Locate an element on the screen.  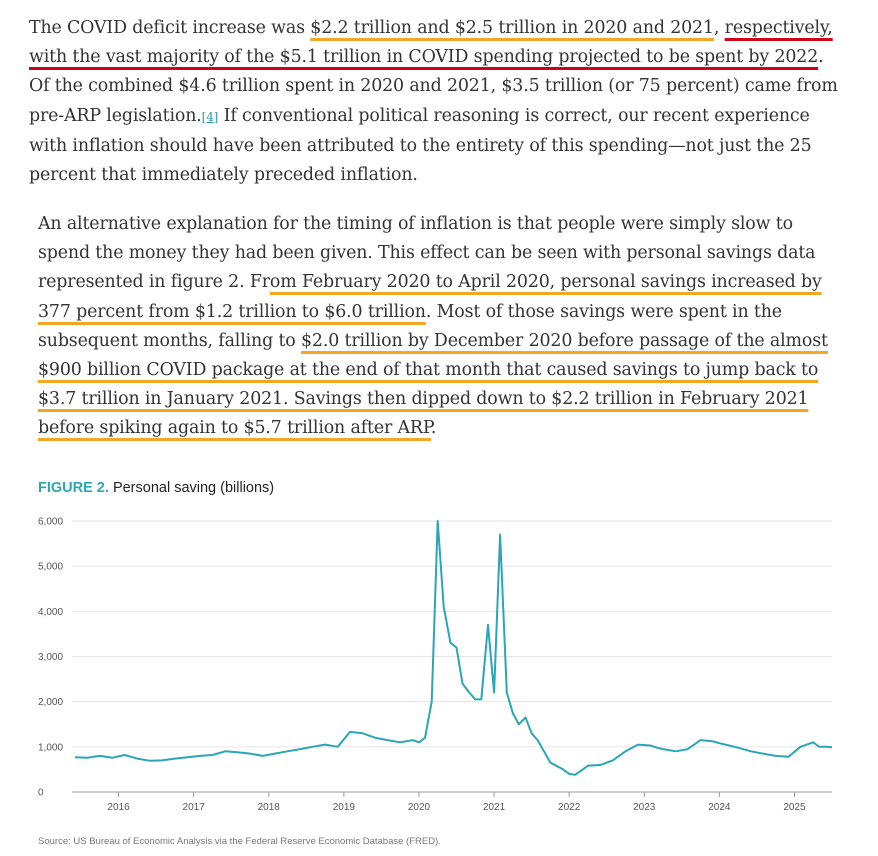
y-tick-label-5000: 5,000 is located at coordinates (50, 567).